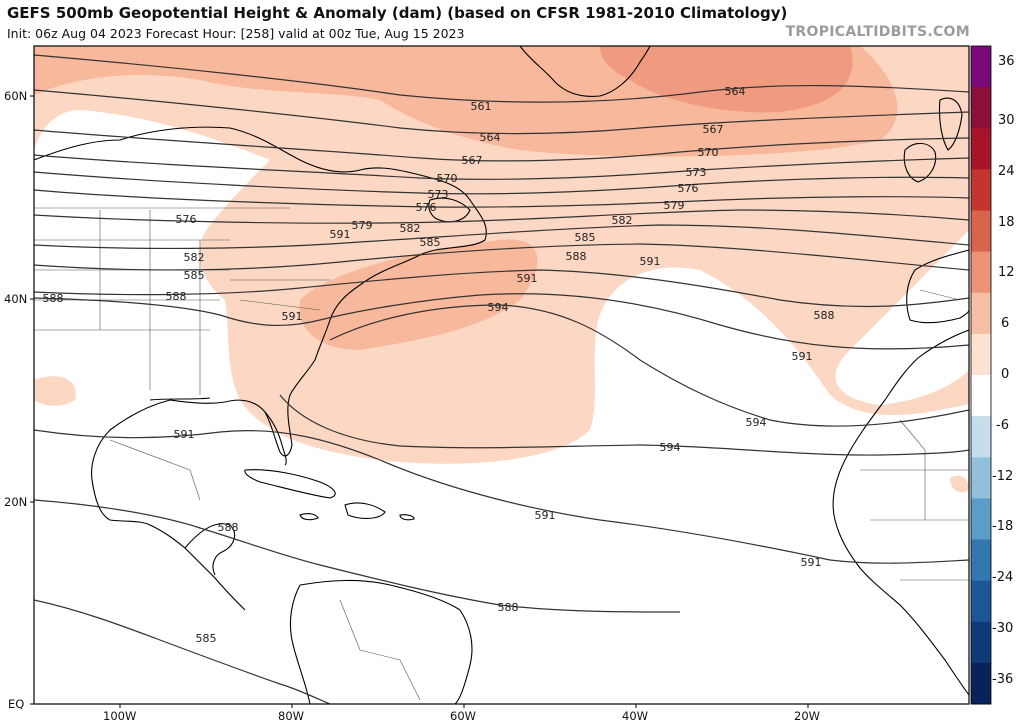  What do you see at coordinates (291, 716) in the screenshot?
I see `lon-label: 80W` at bounding box center [291, 716].